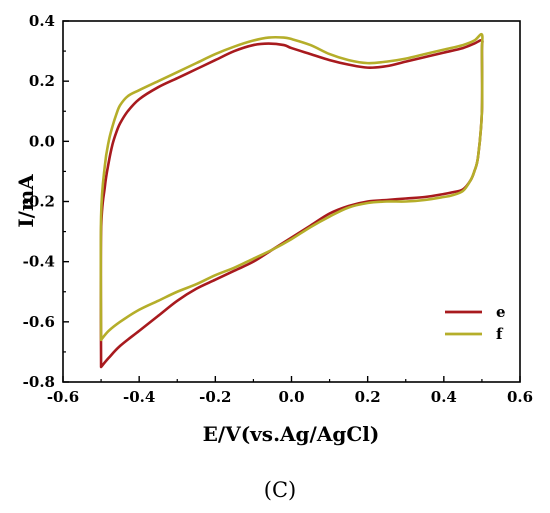 This screenshot has height=513, width=550. What do you see at coordinates (42, 21) in the screenshot?
I see `y-tick-label: 0.4` at bounding box center [42, 21].